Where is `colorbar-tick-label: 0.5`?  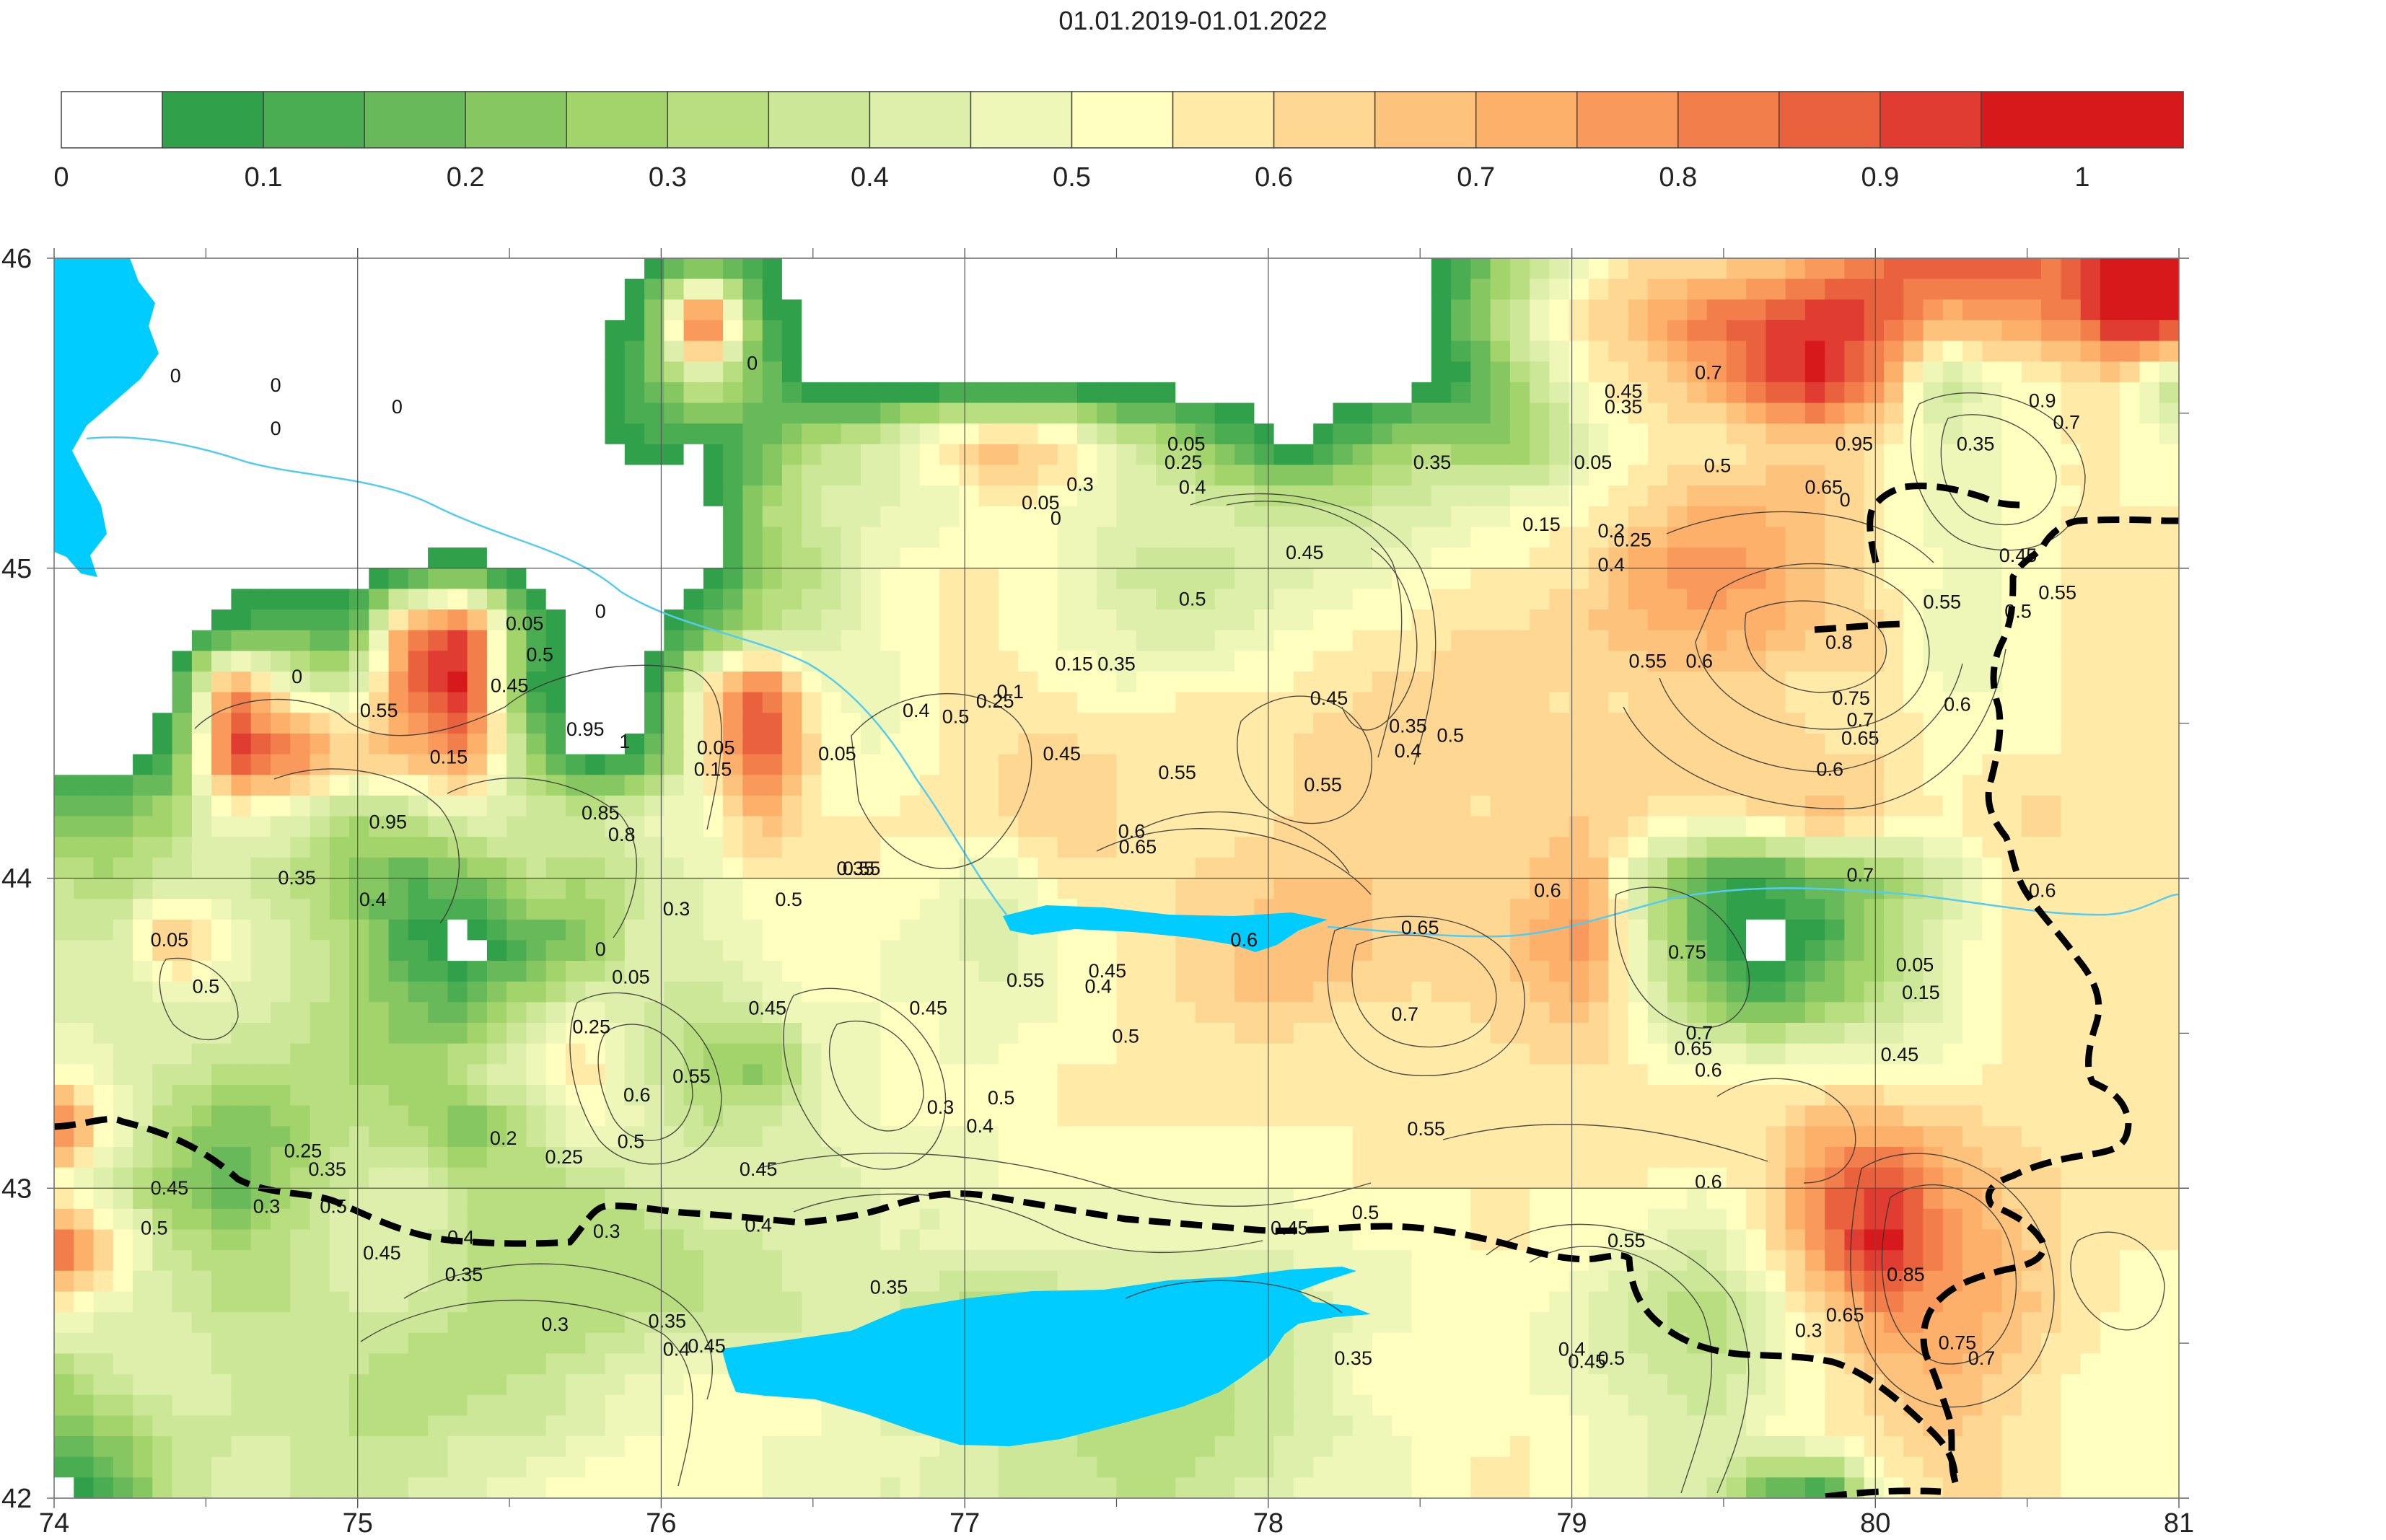
colorbar-tick-label: 0.5 is located at coordinates (1072, 178).